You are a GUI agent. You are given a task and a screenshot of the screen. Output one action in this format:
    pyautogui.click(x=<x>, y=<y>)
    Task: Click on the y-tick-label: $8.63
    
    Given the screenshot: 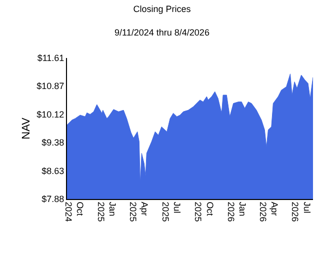 What is the action you would take?
    pyautogui.click(x=53, y=171)
    